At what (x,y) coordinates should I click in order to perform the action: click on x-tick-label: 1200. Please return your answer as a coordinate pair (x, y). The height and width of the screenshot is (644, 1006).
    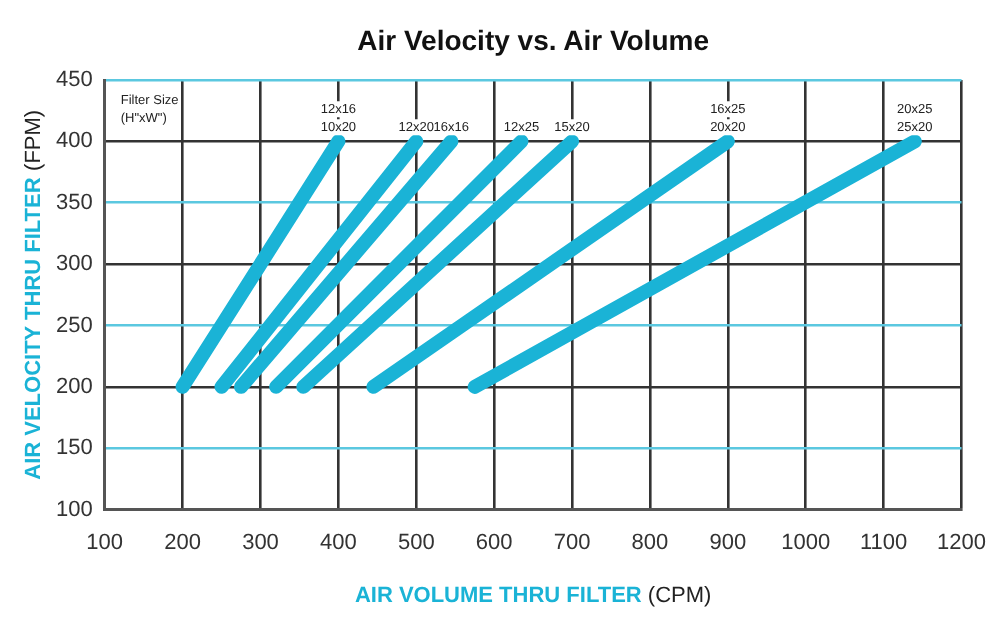
    Looking at the image, I should click on (962, 542).